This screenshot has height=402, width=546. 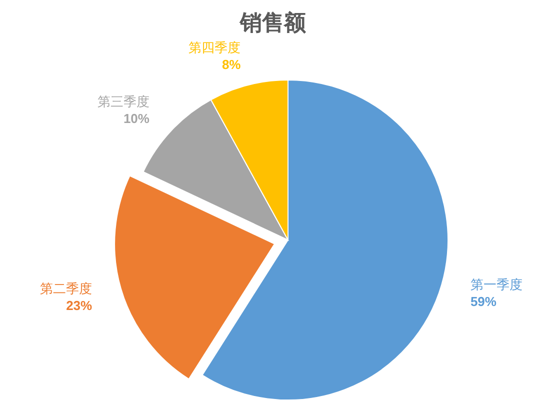 I want to click on data-label: 59%, so click(x=483, y=302).